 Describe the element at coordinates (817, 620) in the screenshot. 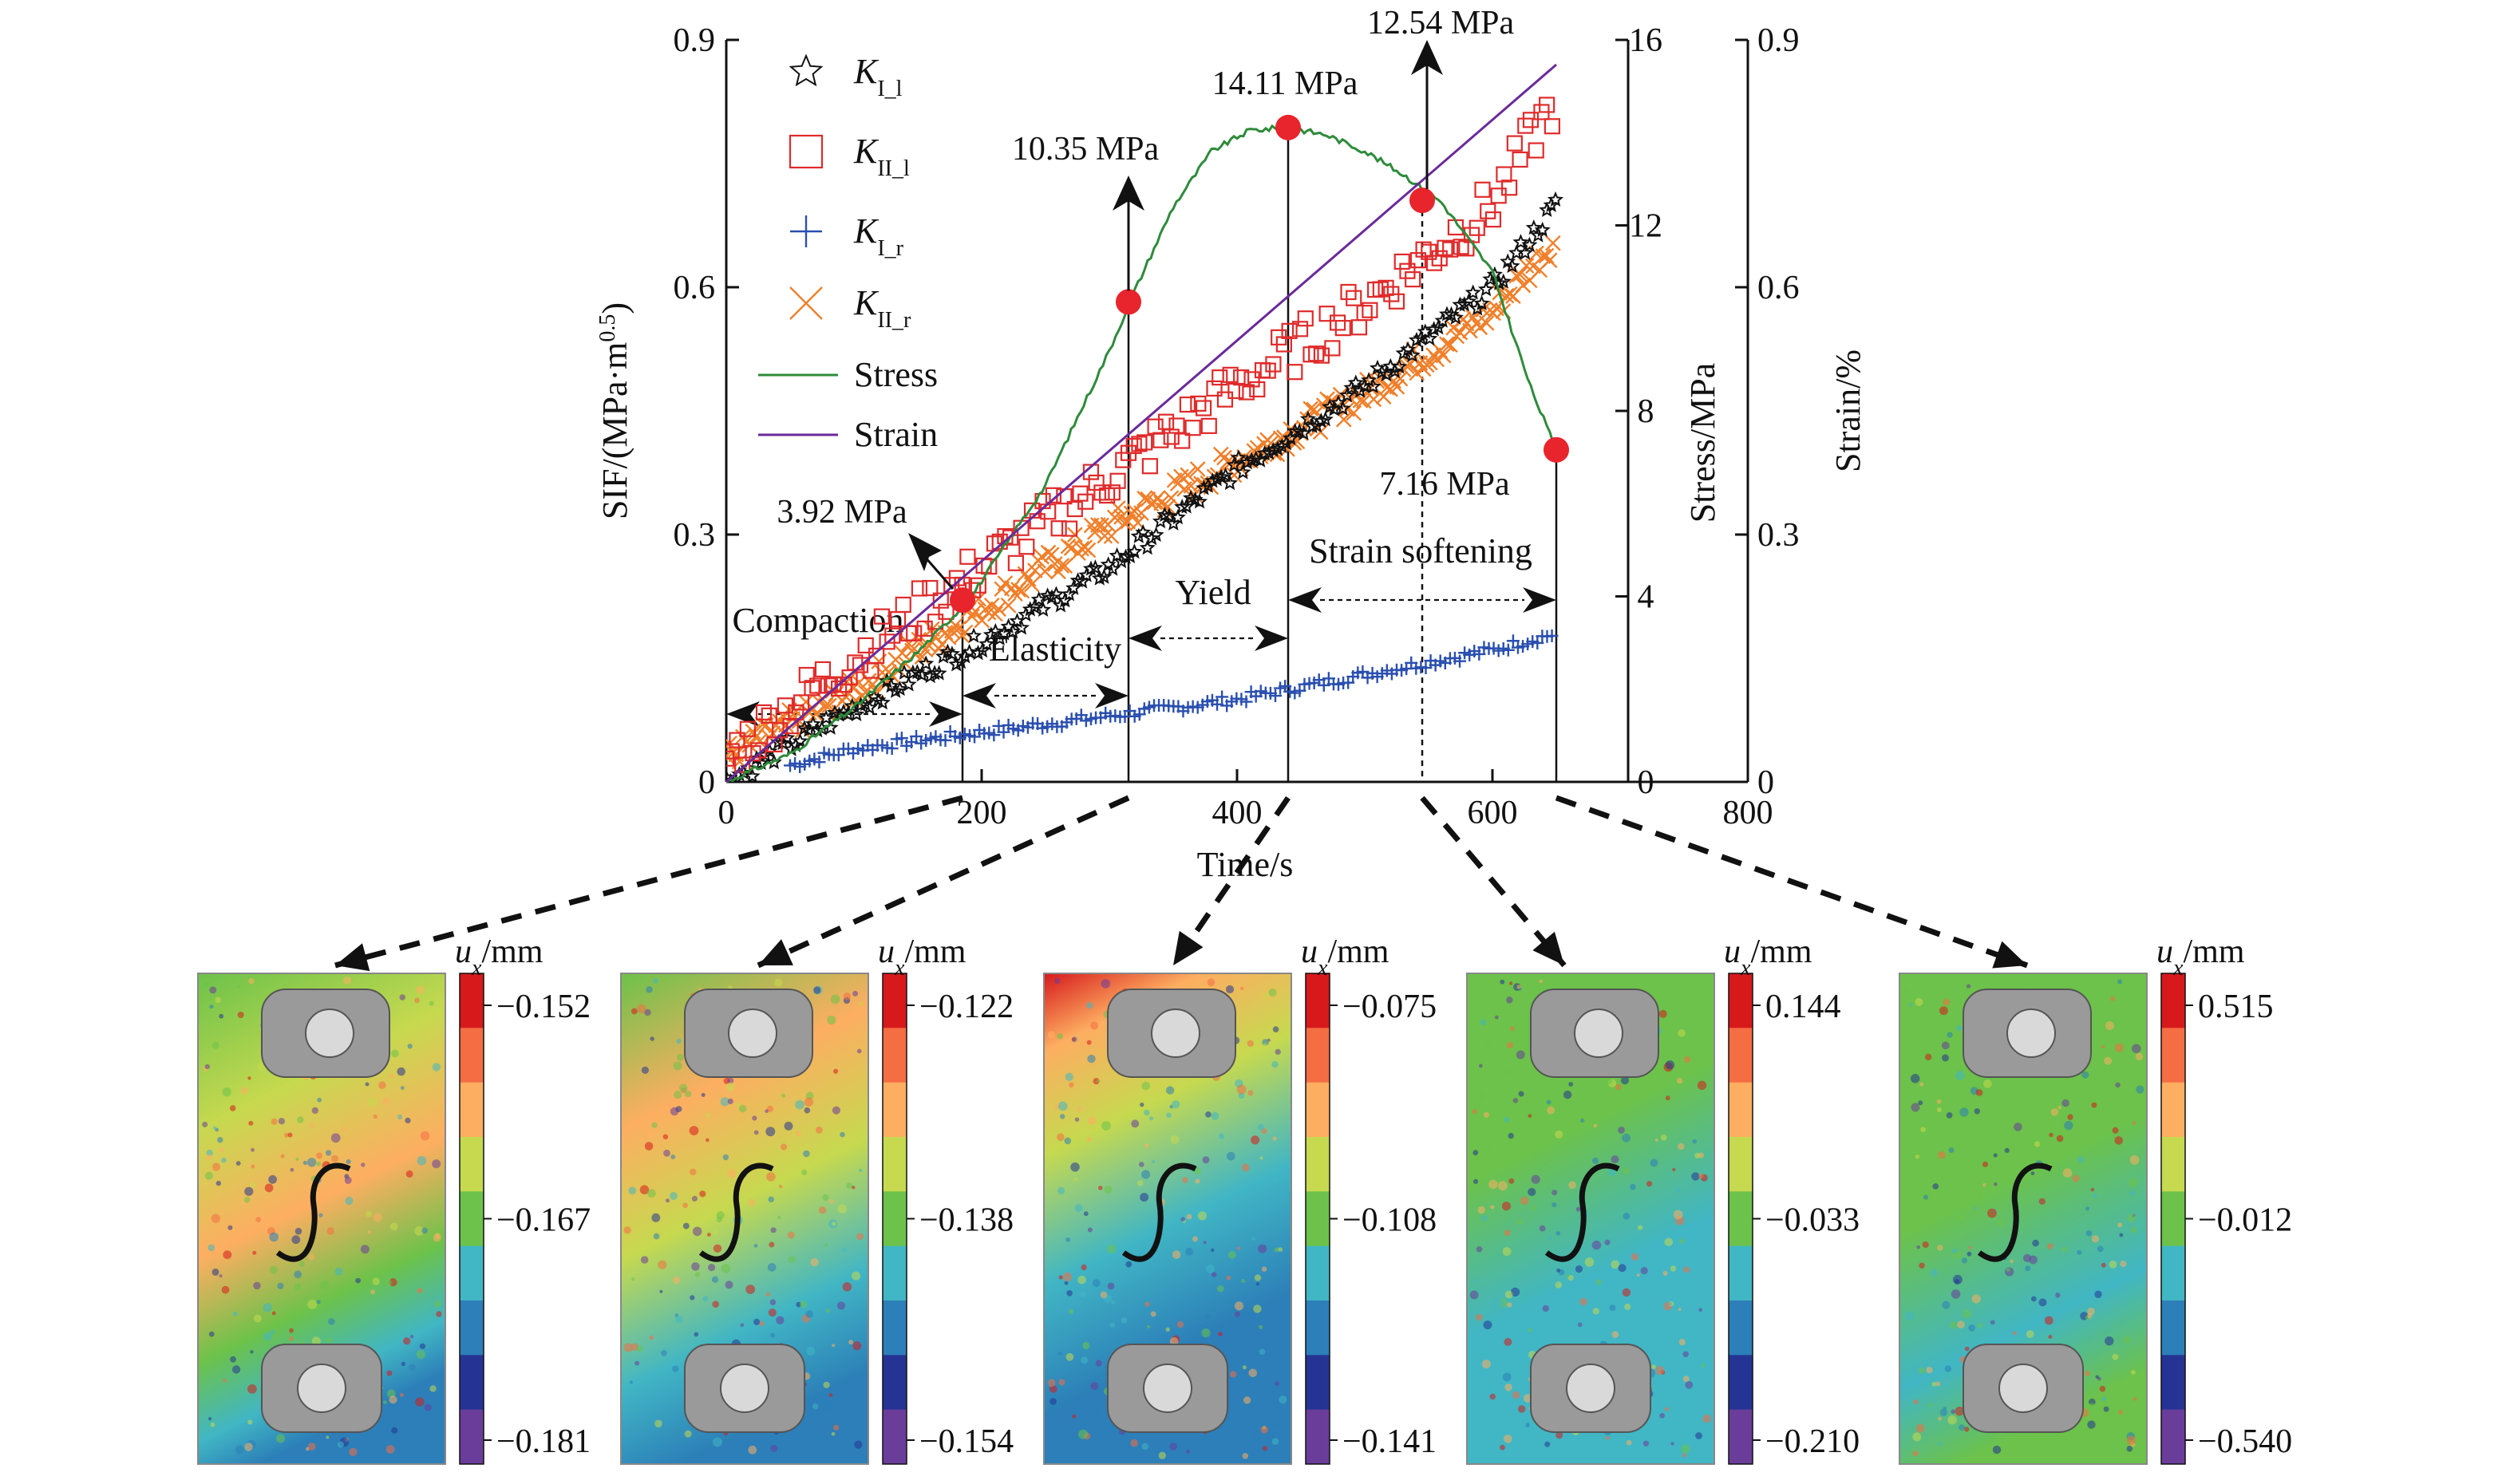

I see `stage-label-compaction: Compaction` at that location.